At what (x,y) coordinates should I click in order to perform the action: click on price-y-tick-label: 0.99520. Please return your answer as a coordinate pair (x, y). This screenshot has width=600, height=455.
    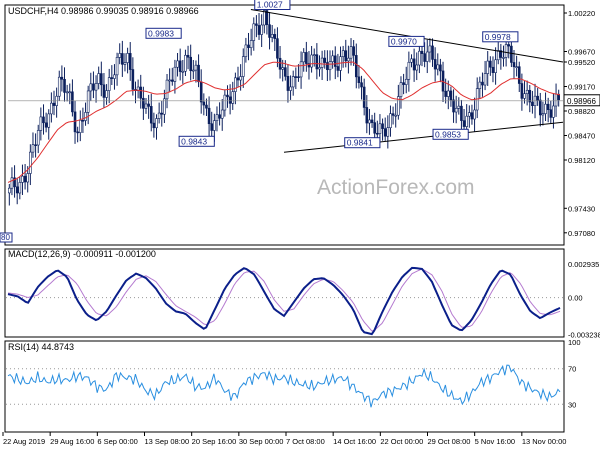
    Looking at the image, I should click on (581, 62).